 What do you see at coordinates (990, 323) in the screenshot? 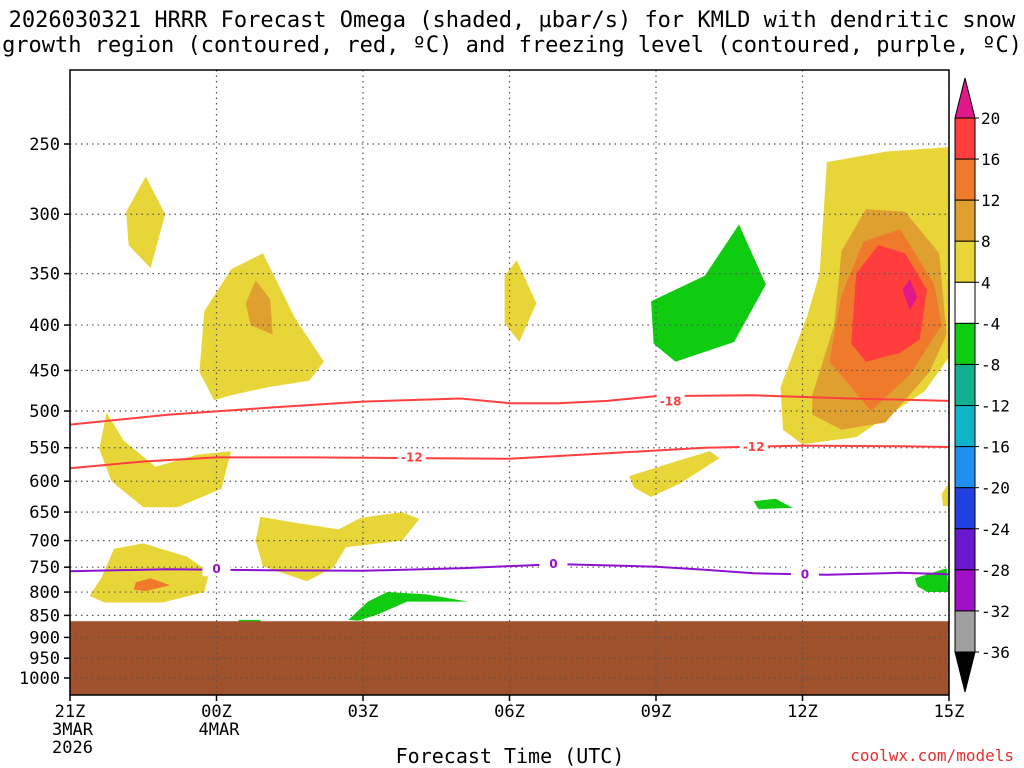
I see `colorbar-label-5: -4` at bounding box center [990, 323].